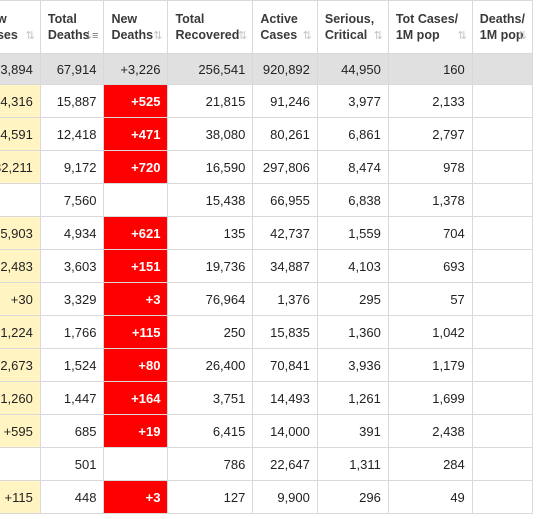 This screenshot has width=560, height=519. Describe the element at coordinates (279, 19) in the screenshot. I see `column-header-label-line1: Active` at that location.